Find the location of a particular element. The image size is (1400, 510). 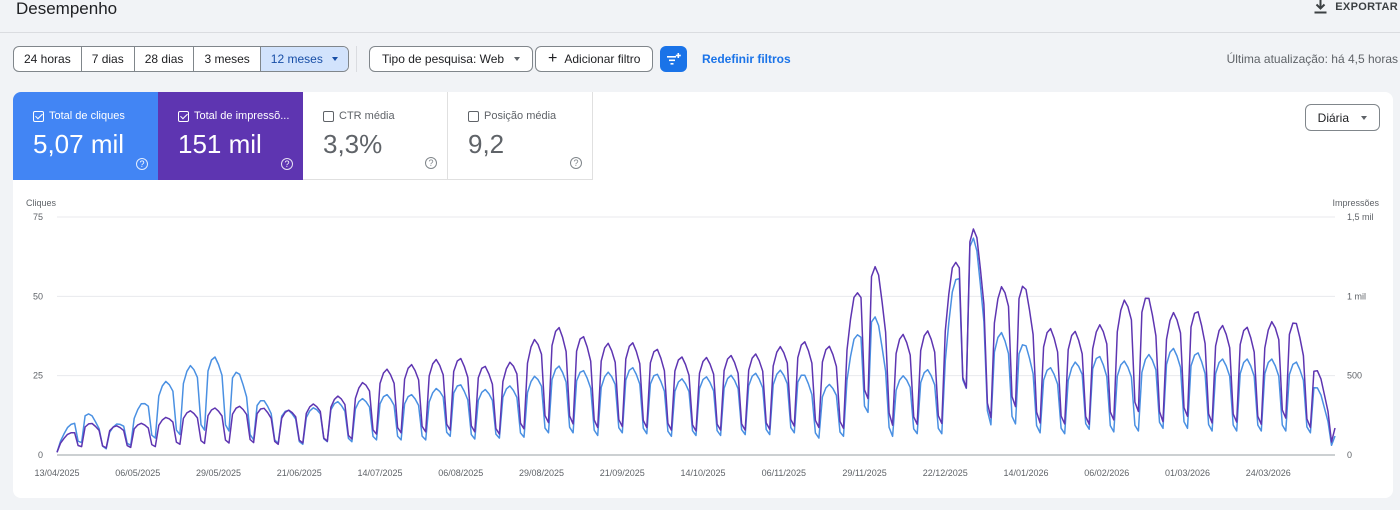

filter-divider is located at coordinates (356, 59).